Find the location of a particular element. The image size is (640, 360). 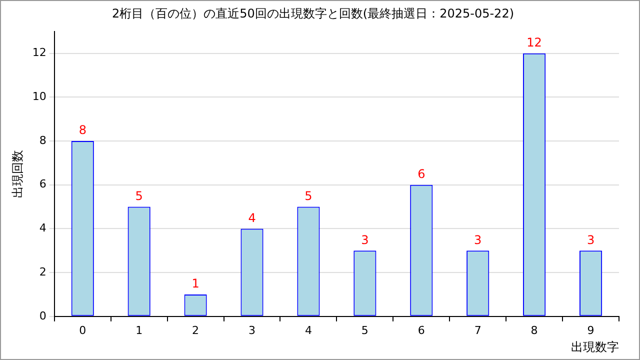

data-label: 12 is located at coordinates (534, 42).